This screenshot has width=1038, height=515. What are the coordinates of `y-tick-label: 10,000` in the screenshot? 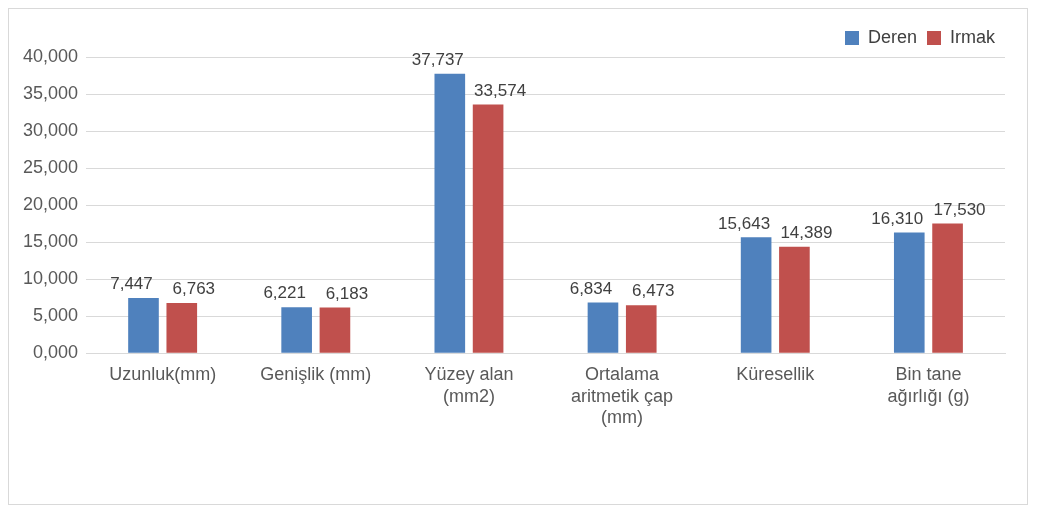 It's located at (50, 278).